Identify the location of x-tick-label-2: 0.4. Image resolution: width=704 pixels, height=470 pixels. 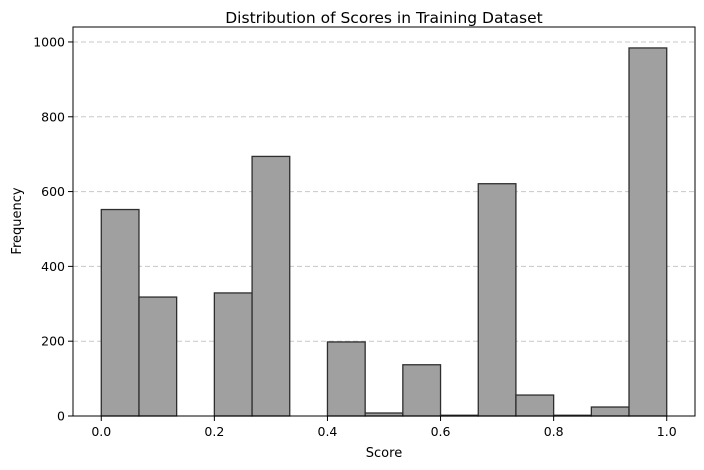
(328, 431).